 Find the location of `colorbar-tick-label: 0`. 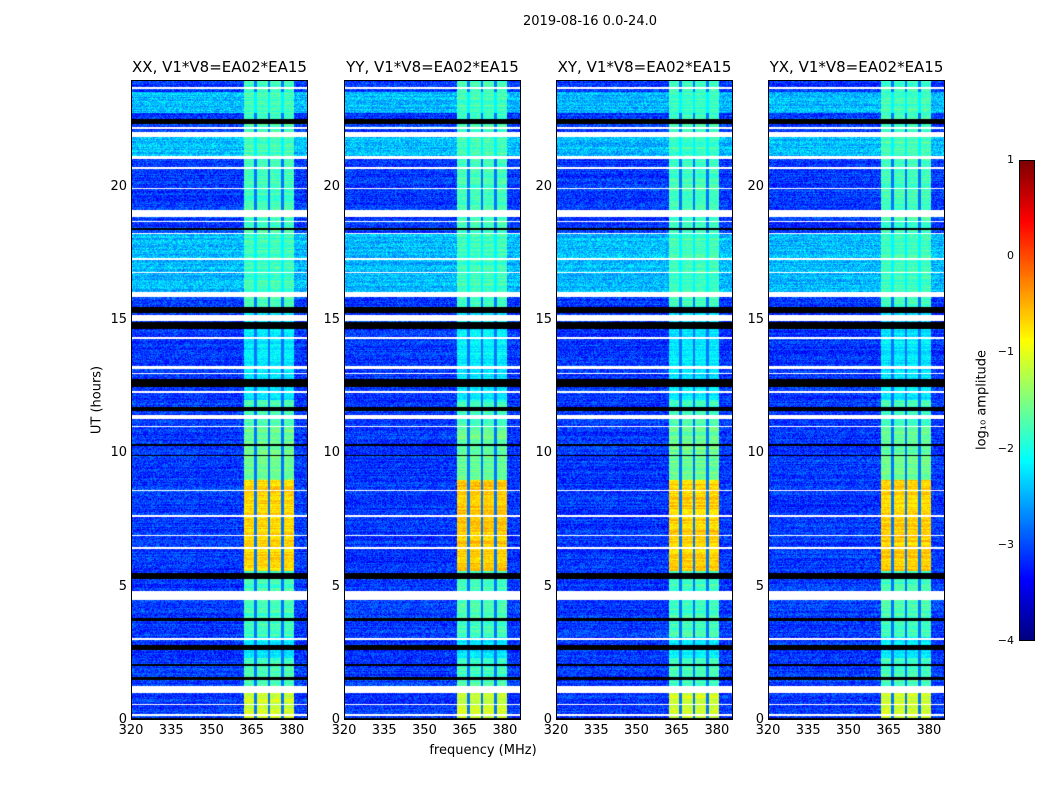

colorbar-tick-label: 0 is located at coordinates (1010, 256).